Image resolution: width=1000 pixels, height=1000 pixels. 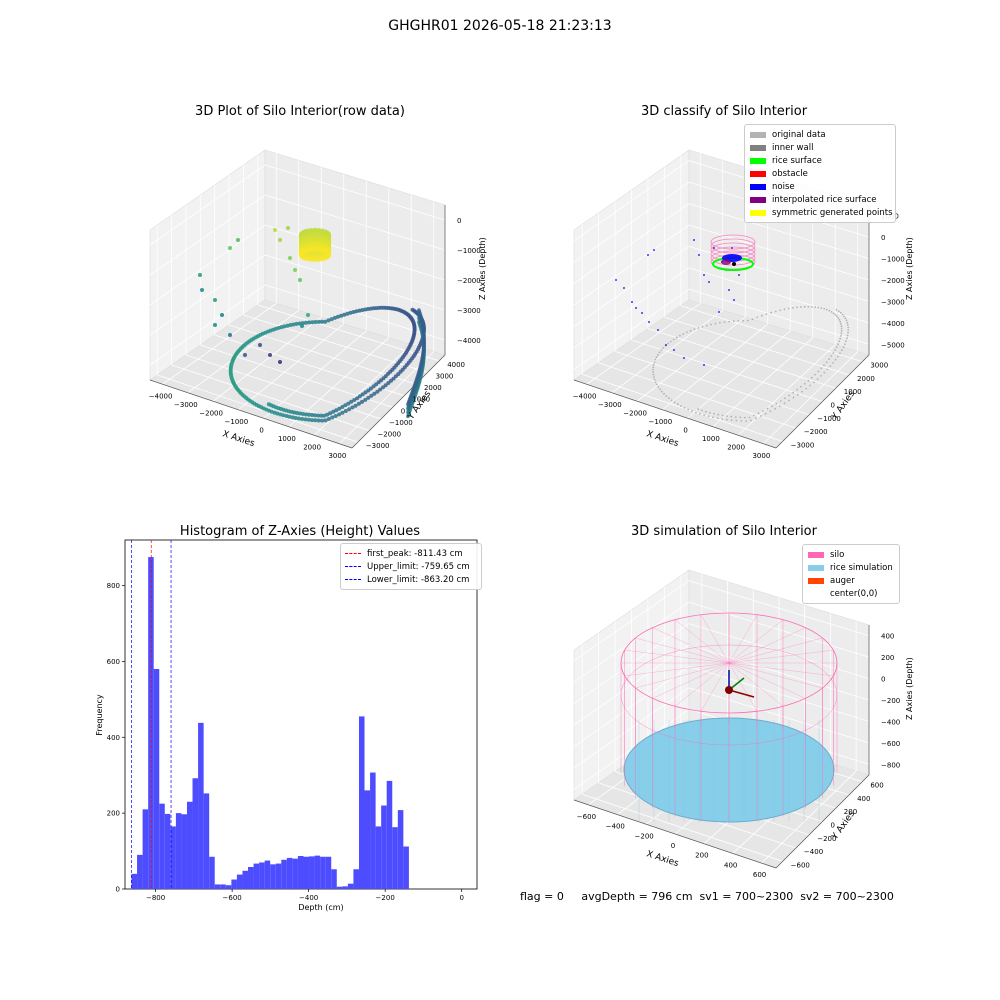 What do you see at coordinates (758, 160) in the screenshot?
I see `legend-swatch` at bounding box center [758, 160].